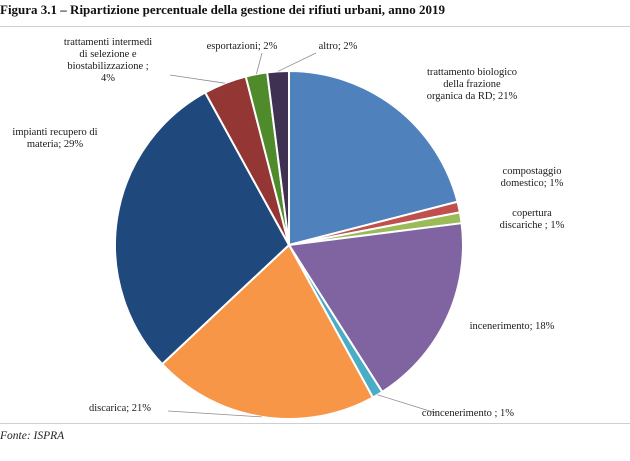 The width and height of the screenshot is (630, 461). Describe the element at coordinates (54, 138) in the screenshot. I see `slice-label: impianti recupero di materia; 29%` at that location.